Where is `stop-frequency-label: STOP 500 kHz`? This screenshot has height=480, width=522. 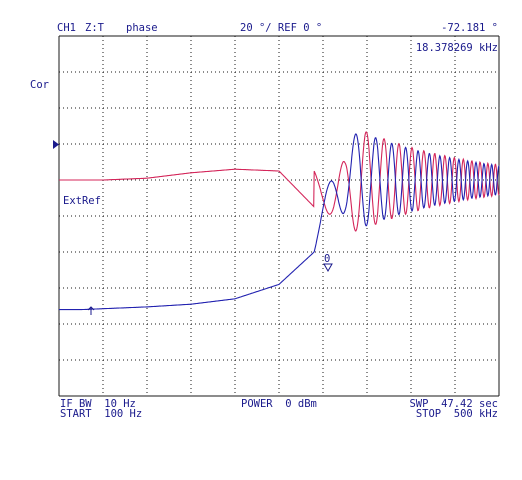
stop-frequency-label: STOP 500 kHz is located at coordinates (456, 414).